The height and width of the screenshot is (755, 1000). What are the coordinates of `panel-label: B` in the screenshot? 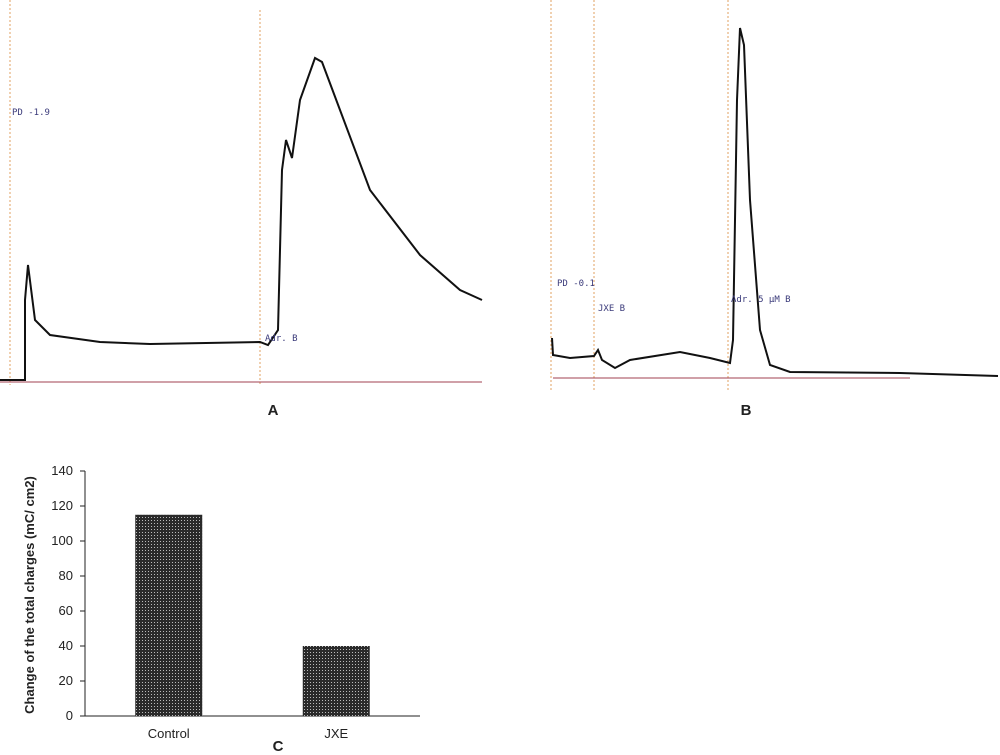 It's located at (746, 410).